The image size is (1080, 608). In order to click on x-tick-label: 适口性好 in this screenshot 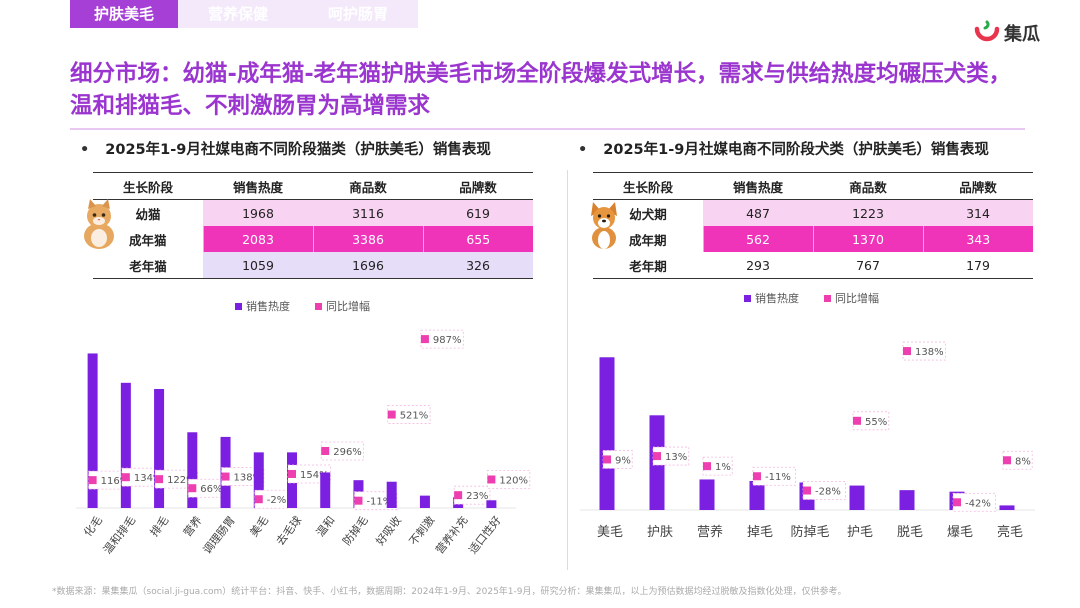, I will do `click(485, 534)`.